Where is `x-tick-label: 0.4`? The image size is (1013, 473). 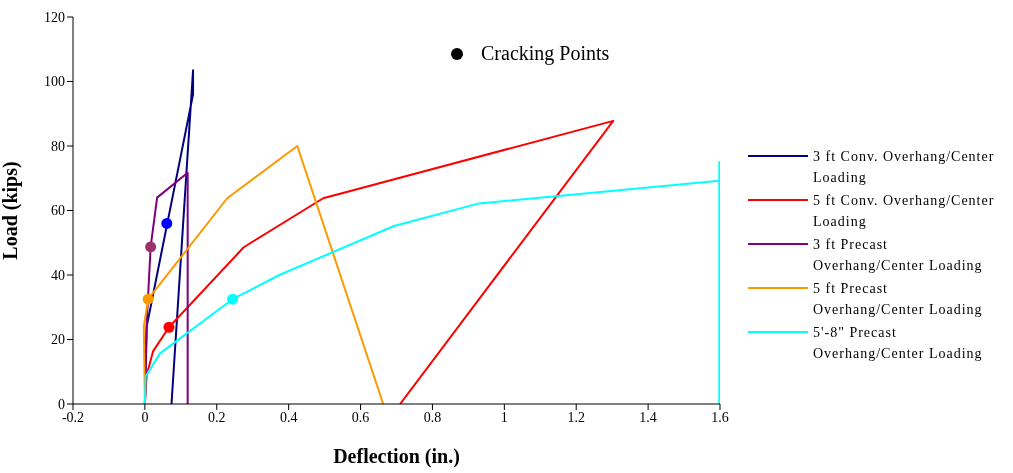
x-tick-label: 0.4 is located at coordinates (288, 417).